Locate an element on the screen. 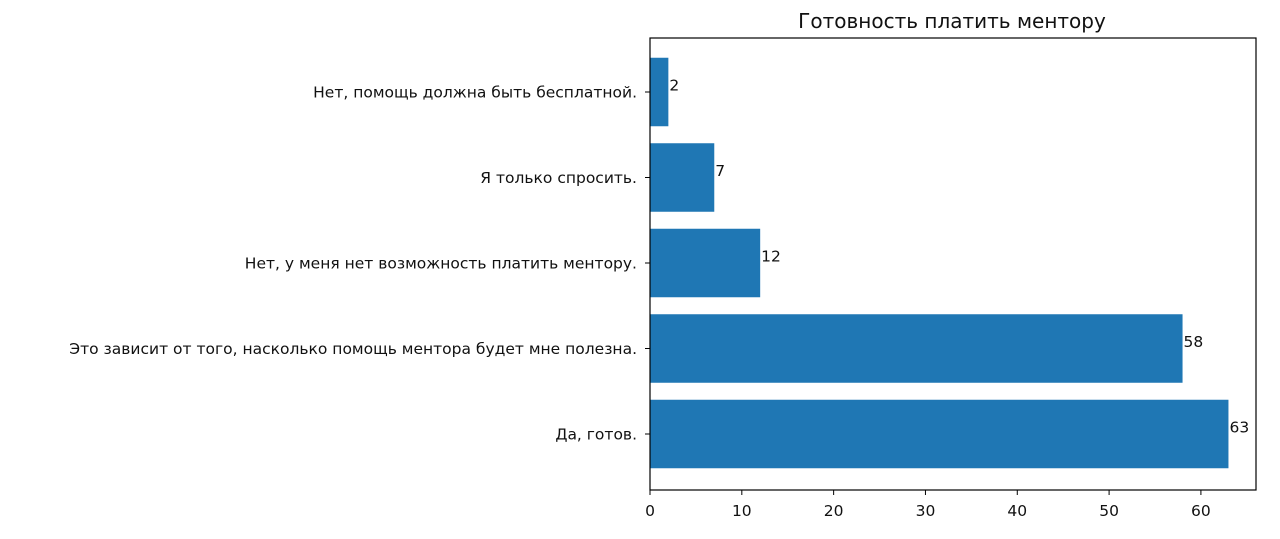 Image resolution: width=1280 pixels, height=539 pixels. x-tick-label: 40 is located at coordinates (1017, 511).